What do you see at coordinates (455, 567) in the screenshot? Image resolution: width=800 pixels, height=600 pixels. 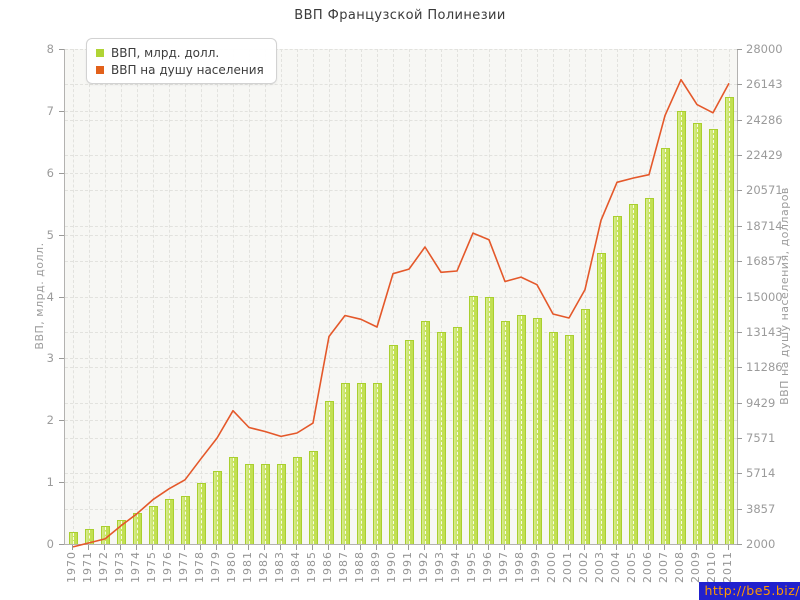 I see `x-axis-tick-label: 1994` at bounding box center [455, 567].